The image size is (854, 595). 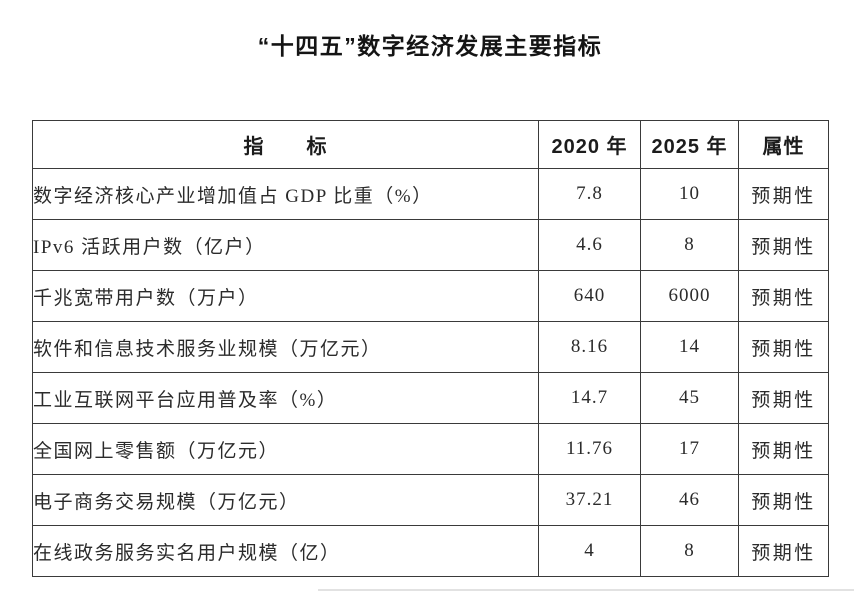 I want to click on indicator-cell: 千兆宽带用户数（万户）, so click(x=285, y=296).